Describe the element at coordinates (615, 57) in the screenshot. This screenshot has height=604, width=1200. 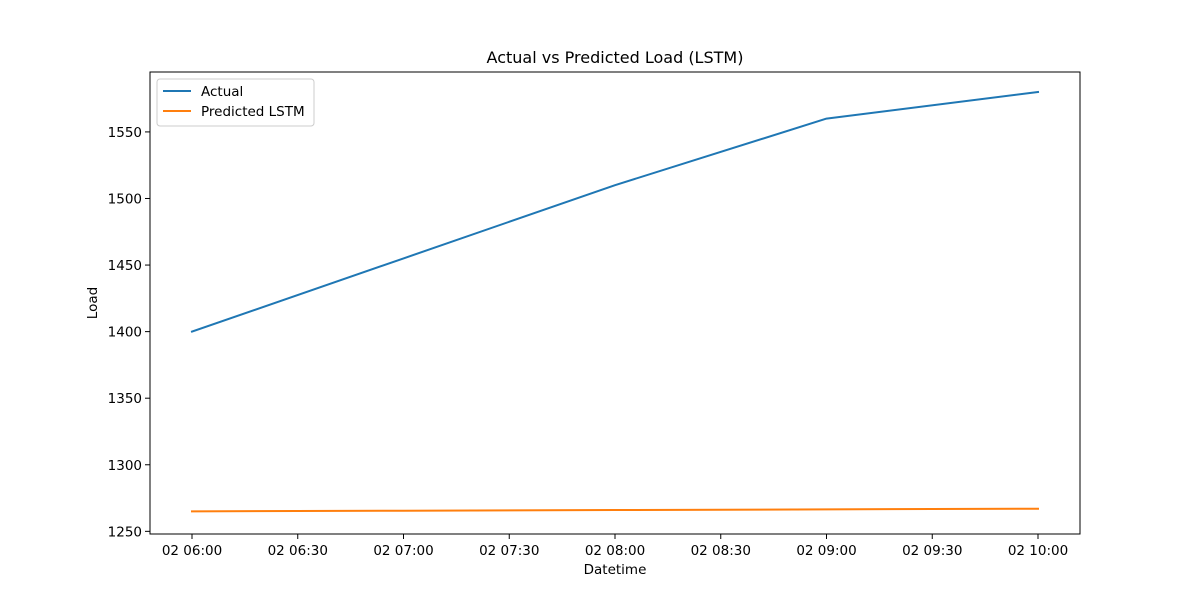
I see `chart-title: Actual vs Predicted Load (LSTM)` at that location.